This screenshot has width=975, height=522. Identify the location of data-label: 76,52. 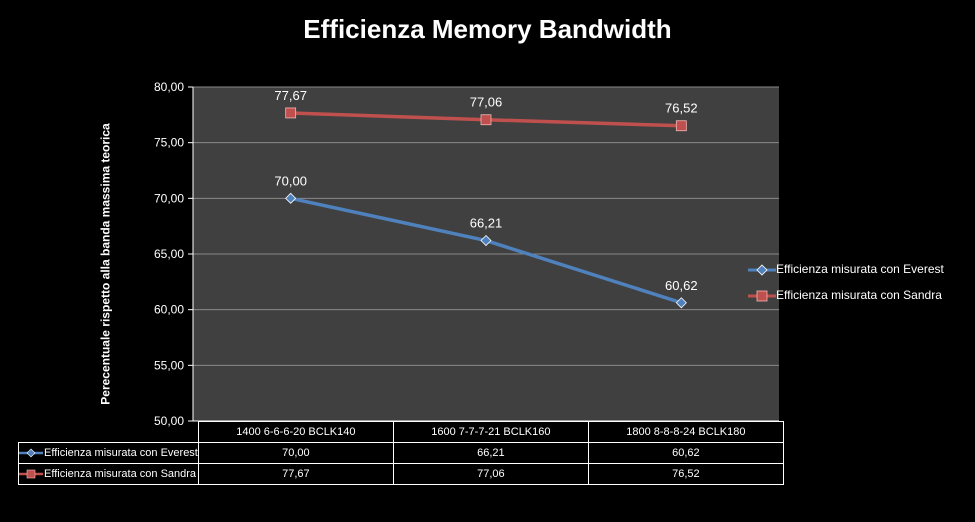
(681, 108).